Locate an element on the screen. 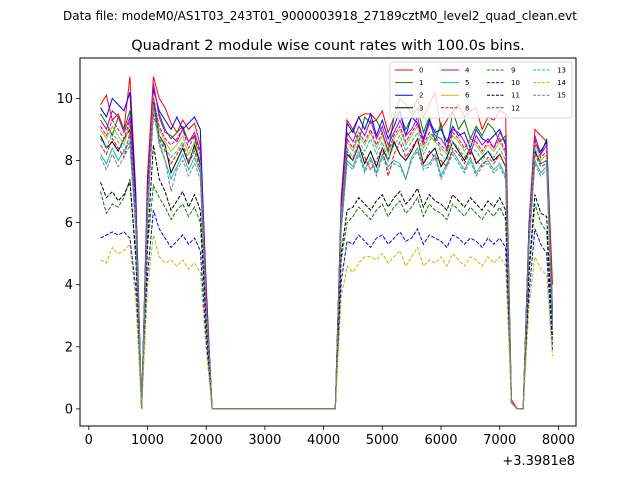 The image size is (640, 480). x-tick-label: 4000 is located at coordinates (323, 440).